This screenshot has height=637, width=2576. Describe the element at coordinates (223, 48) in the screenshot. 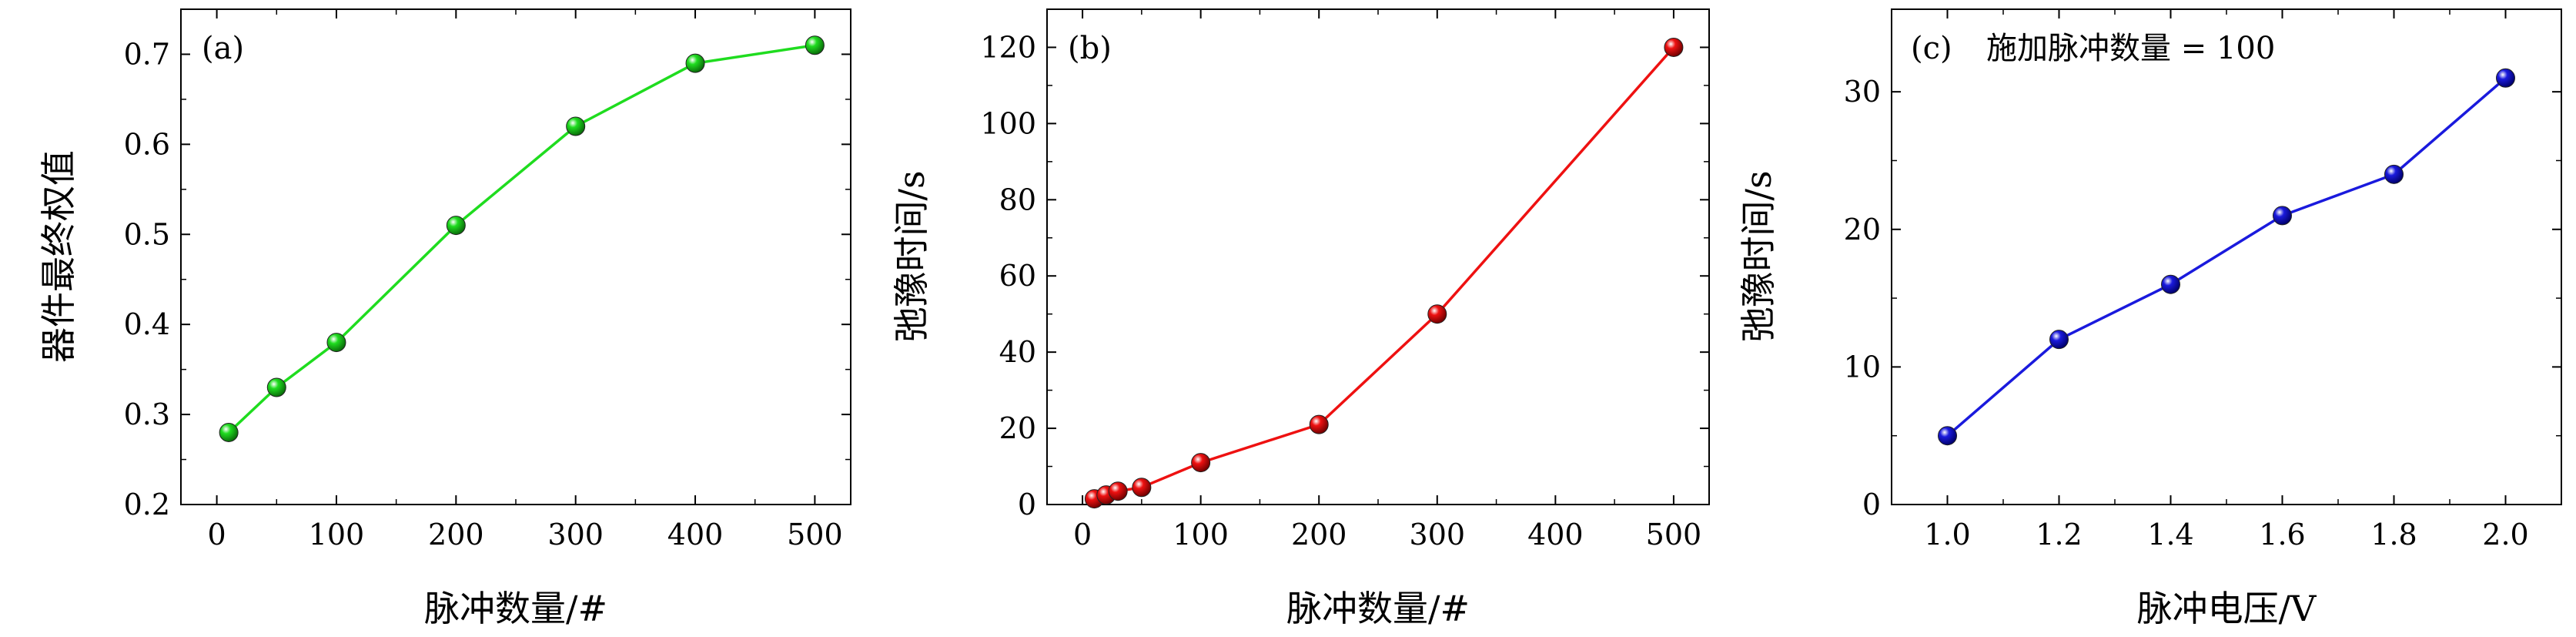

I see `panel-label: (a)` at that location.